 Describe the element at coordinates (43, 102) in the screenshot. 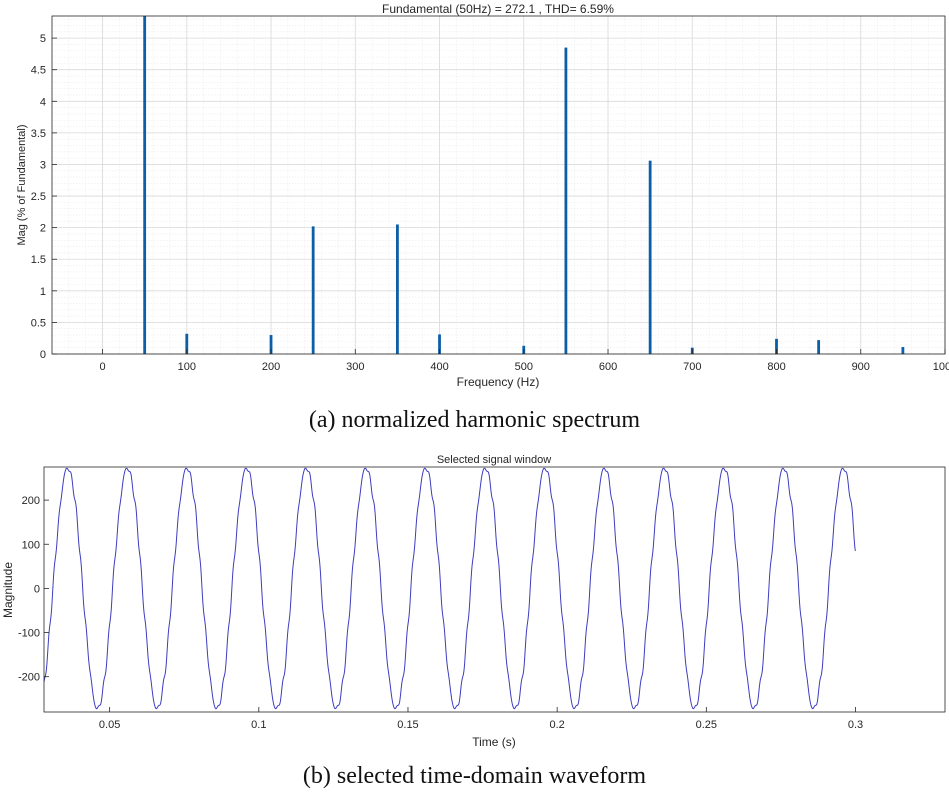

I see `spectrum-y-tick-label: 4` at that location.